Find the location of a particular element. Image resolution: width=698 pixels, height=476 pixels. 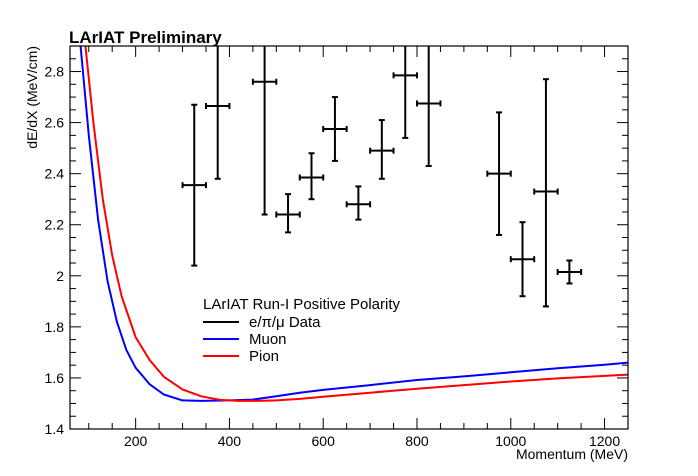

y-tick-label: 1.4 is located at coordinates (55, 429).